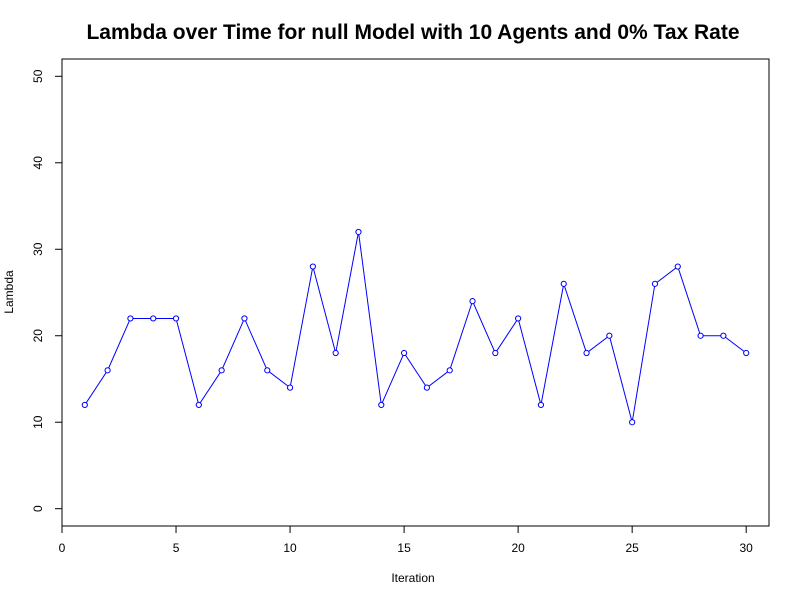 The image size is (800, 600). Describe the element at coordinates (9, 292) in the screenshot. I see `y-axis-label: Lambda` at that location.